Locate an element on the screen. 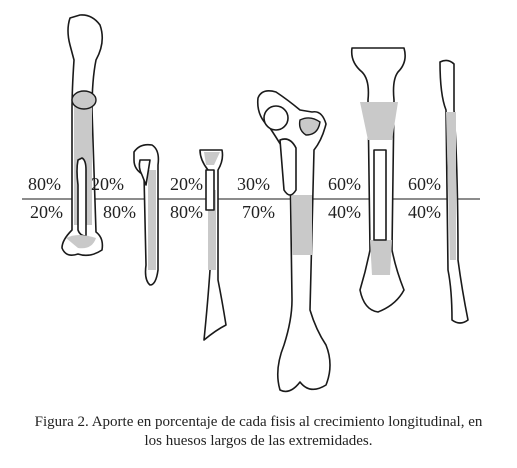 This screenshot has height=468, width=517. humerus-bone is located at coordinates (82, 135).